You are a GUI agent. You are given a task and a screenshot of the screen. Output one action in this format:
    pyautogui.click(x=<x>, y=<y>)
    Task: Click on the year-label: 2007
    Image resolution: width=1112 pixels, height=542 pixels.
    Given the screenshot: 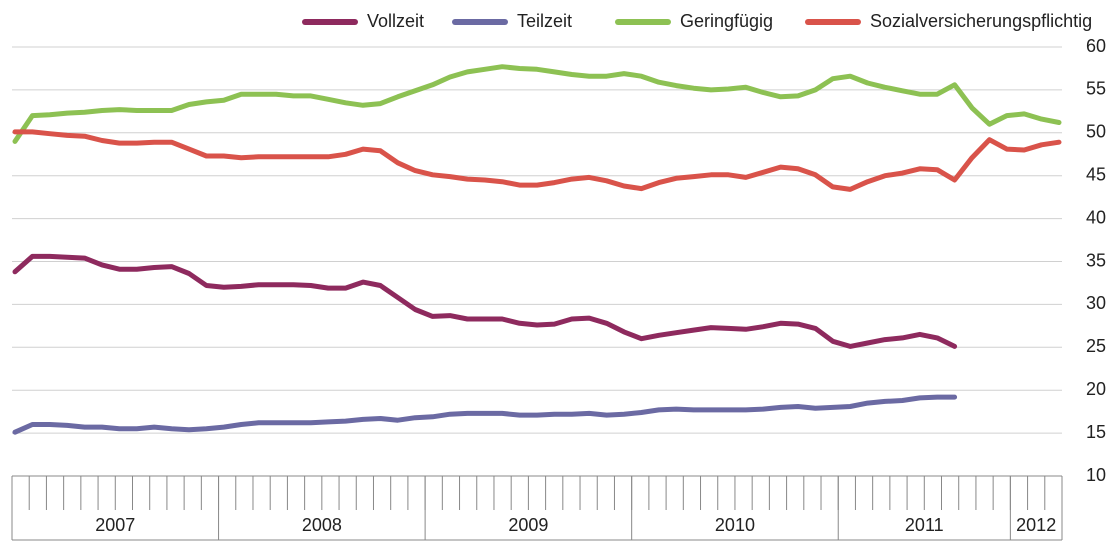 What is the action you would take?
    pyautogui.click(x=115, y=525)
    